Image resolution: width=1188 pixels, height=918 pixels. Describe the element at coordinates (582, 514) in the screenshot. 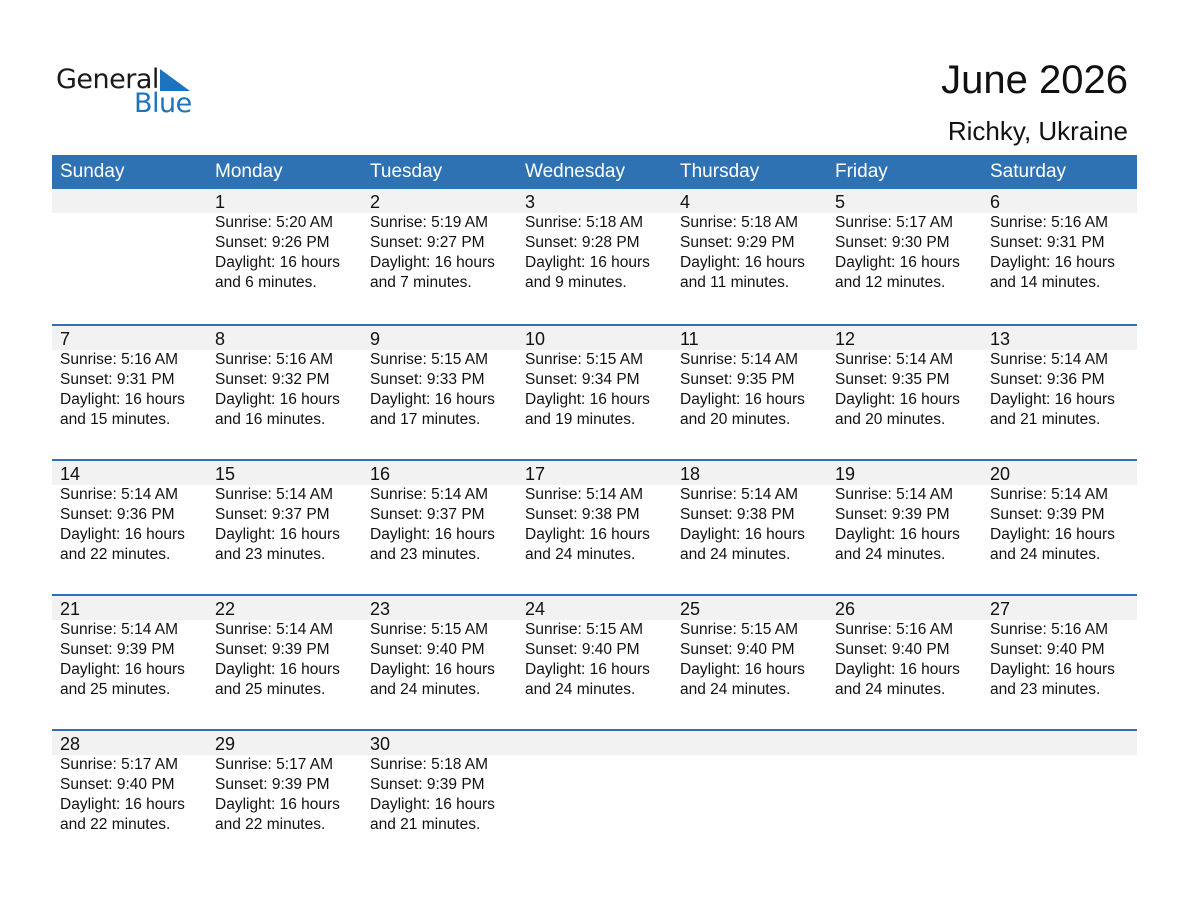

I see `sunset-text: Sunset: 9:38 PM` at that location.